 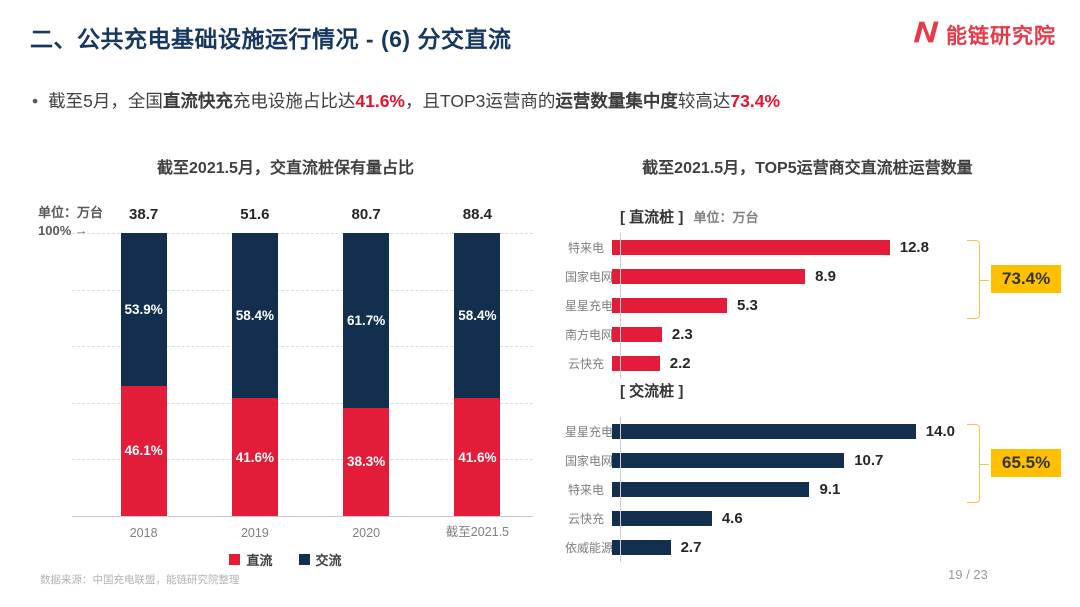 I want to click on segment-pct-label: 53.9%, so click(x=143, y=309).